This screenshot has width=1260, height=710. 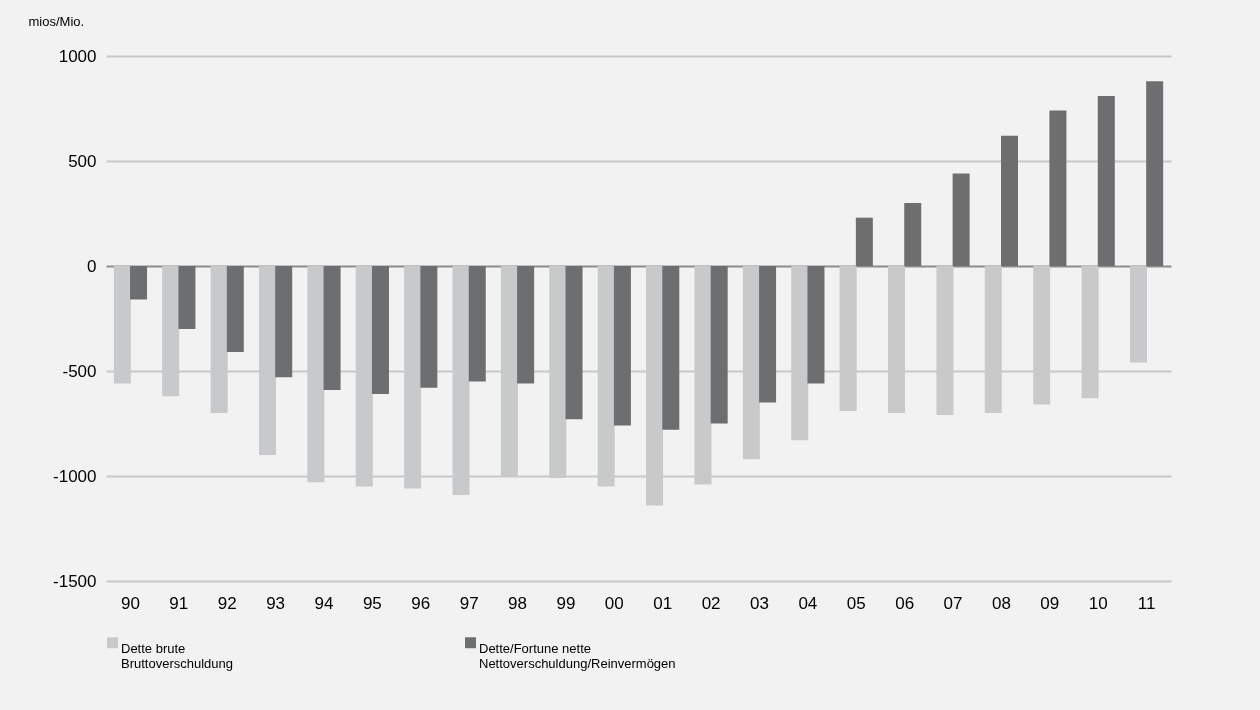 What do you see at coordinates (808, 603) in the screenshot?
I see `x-tick-label: 04` at bounding box center [808, 603].